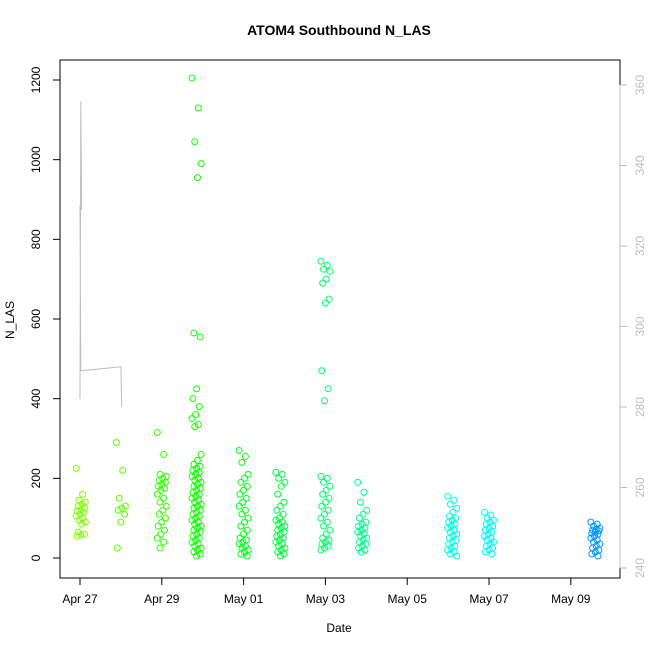  What do you see at coordinates (10, 320) in the screenshot?
I see `y-axis-label: N_LAS` at bounding box center [10, 320].